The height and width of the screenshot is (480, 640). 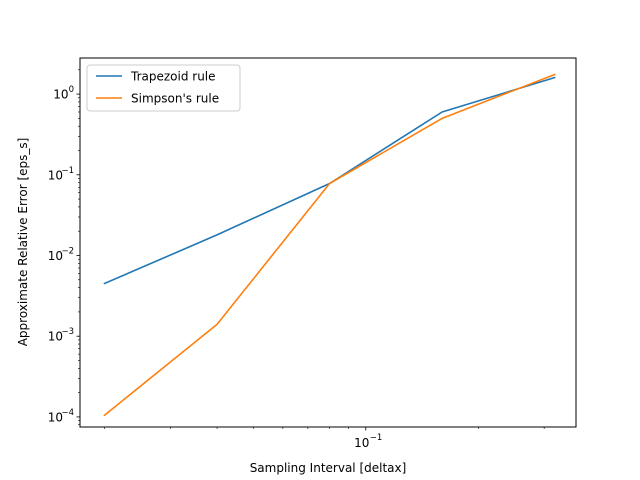 What do you see at coordinates (67, 332) in the screenshot?
I see `y-tick-exponent-1: −3` at bounding box center [67, 332].